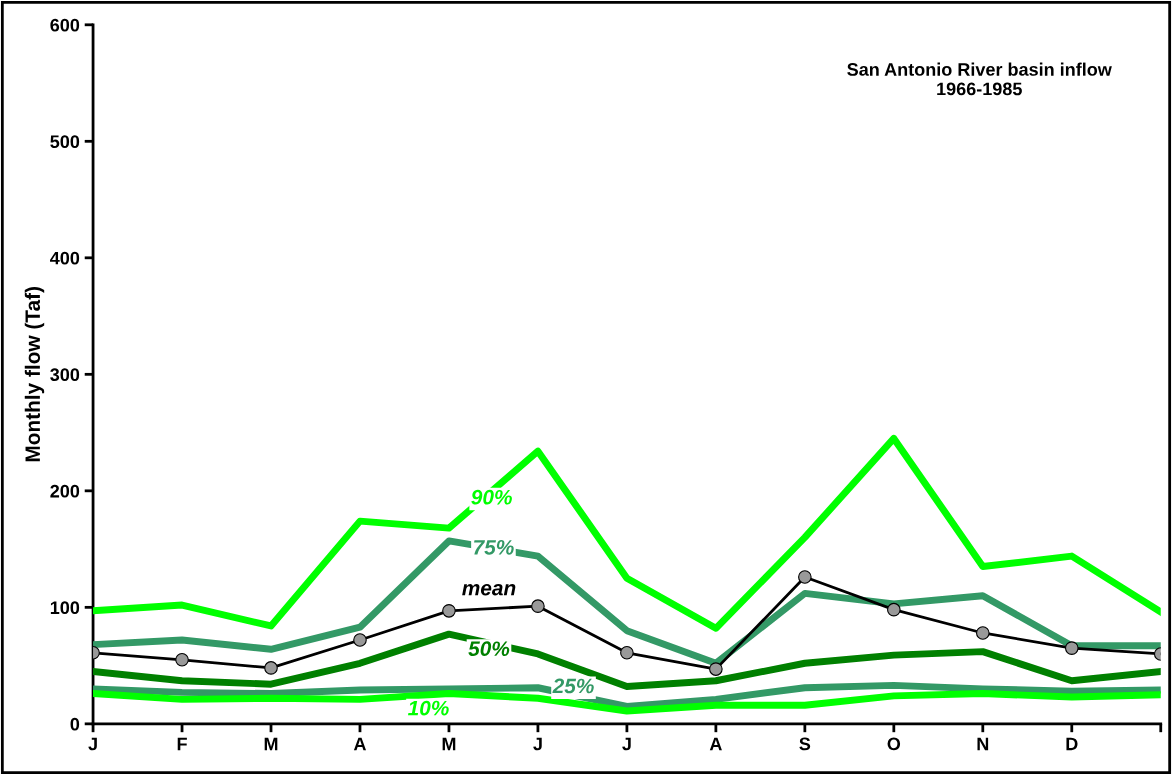  Describe the element at coordinates (65, 375) in the screenshot. I see `y-tick-label: 300` at that location.